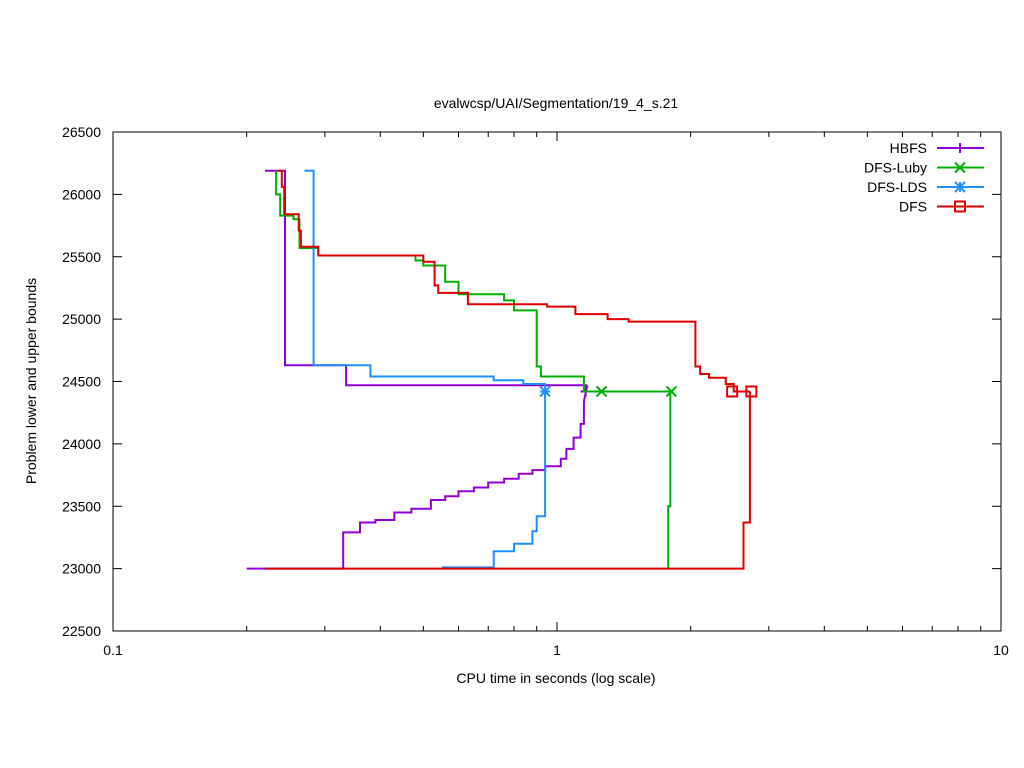  What do you see at coordinates (81, 319) in the screenshot?
I see `y-tick-label: 25000` at bounding box center [81, 319].